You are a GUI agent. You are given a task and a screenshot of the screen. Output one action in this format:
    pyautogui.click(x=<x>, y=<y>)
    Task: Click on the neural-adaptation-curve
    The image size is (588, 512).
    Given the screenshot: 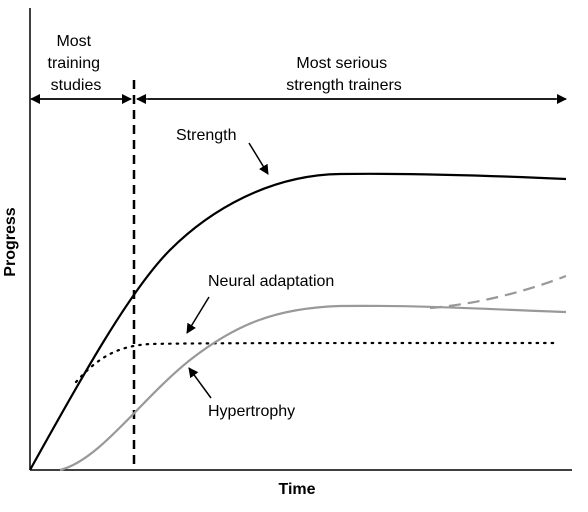 What is the action you would take?
    pyautogui.click(x=316, y=362)
    